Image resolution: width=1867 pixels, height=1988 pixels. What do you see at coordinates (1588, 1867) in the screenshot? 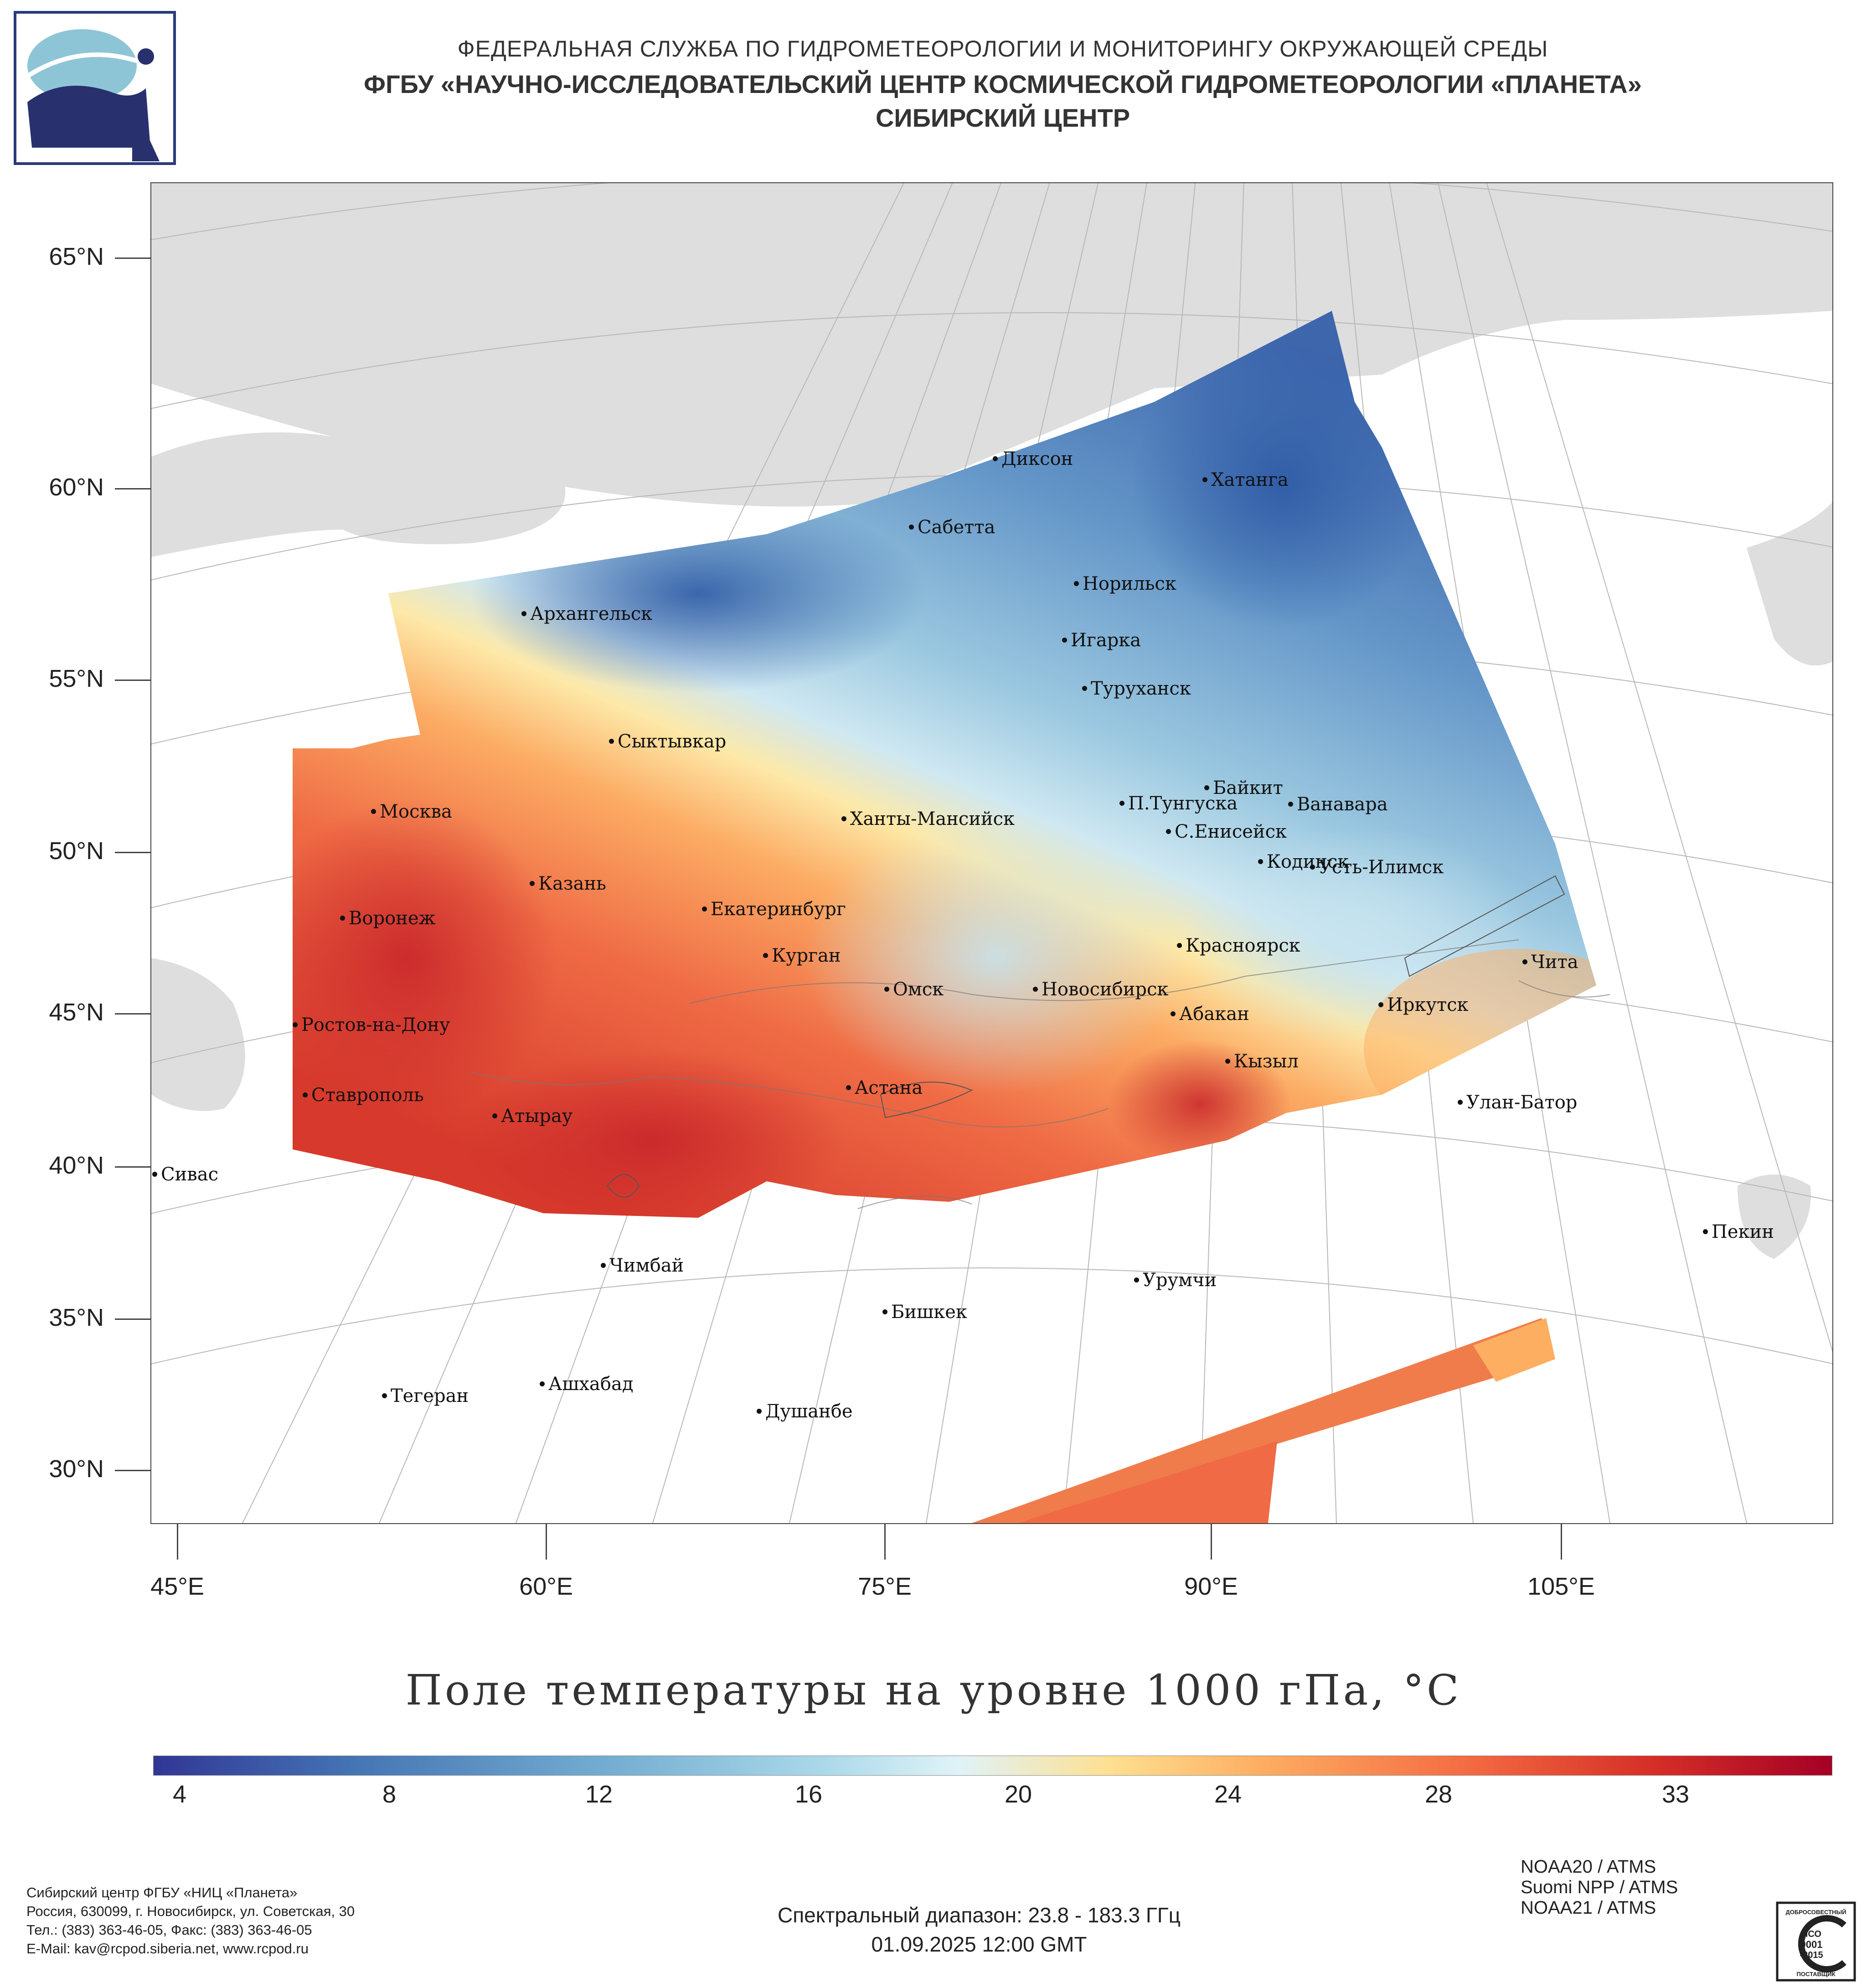
I see `instrument-noaa20: NOAA20 / ATMS` at bounding box center [1588, 1867].